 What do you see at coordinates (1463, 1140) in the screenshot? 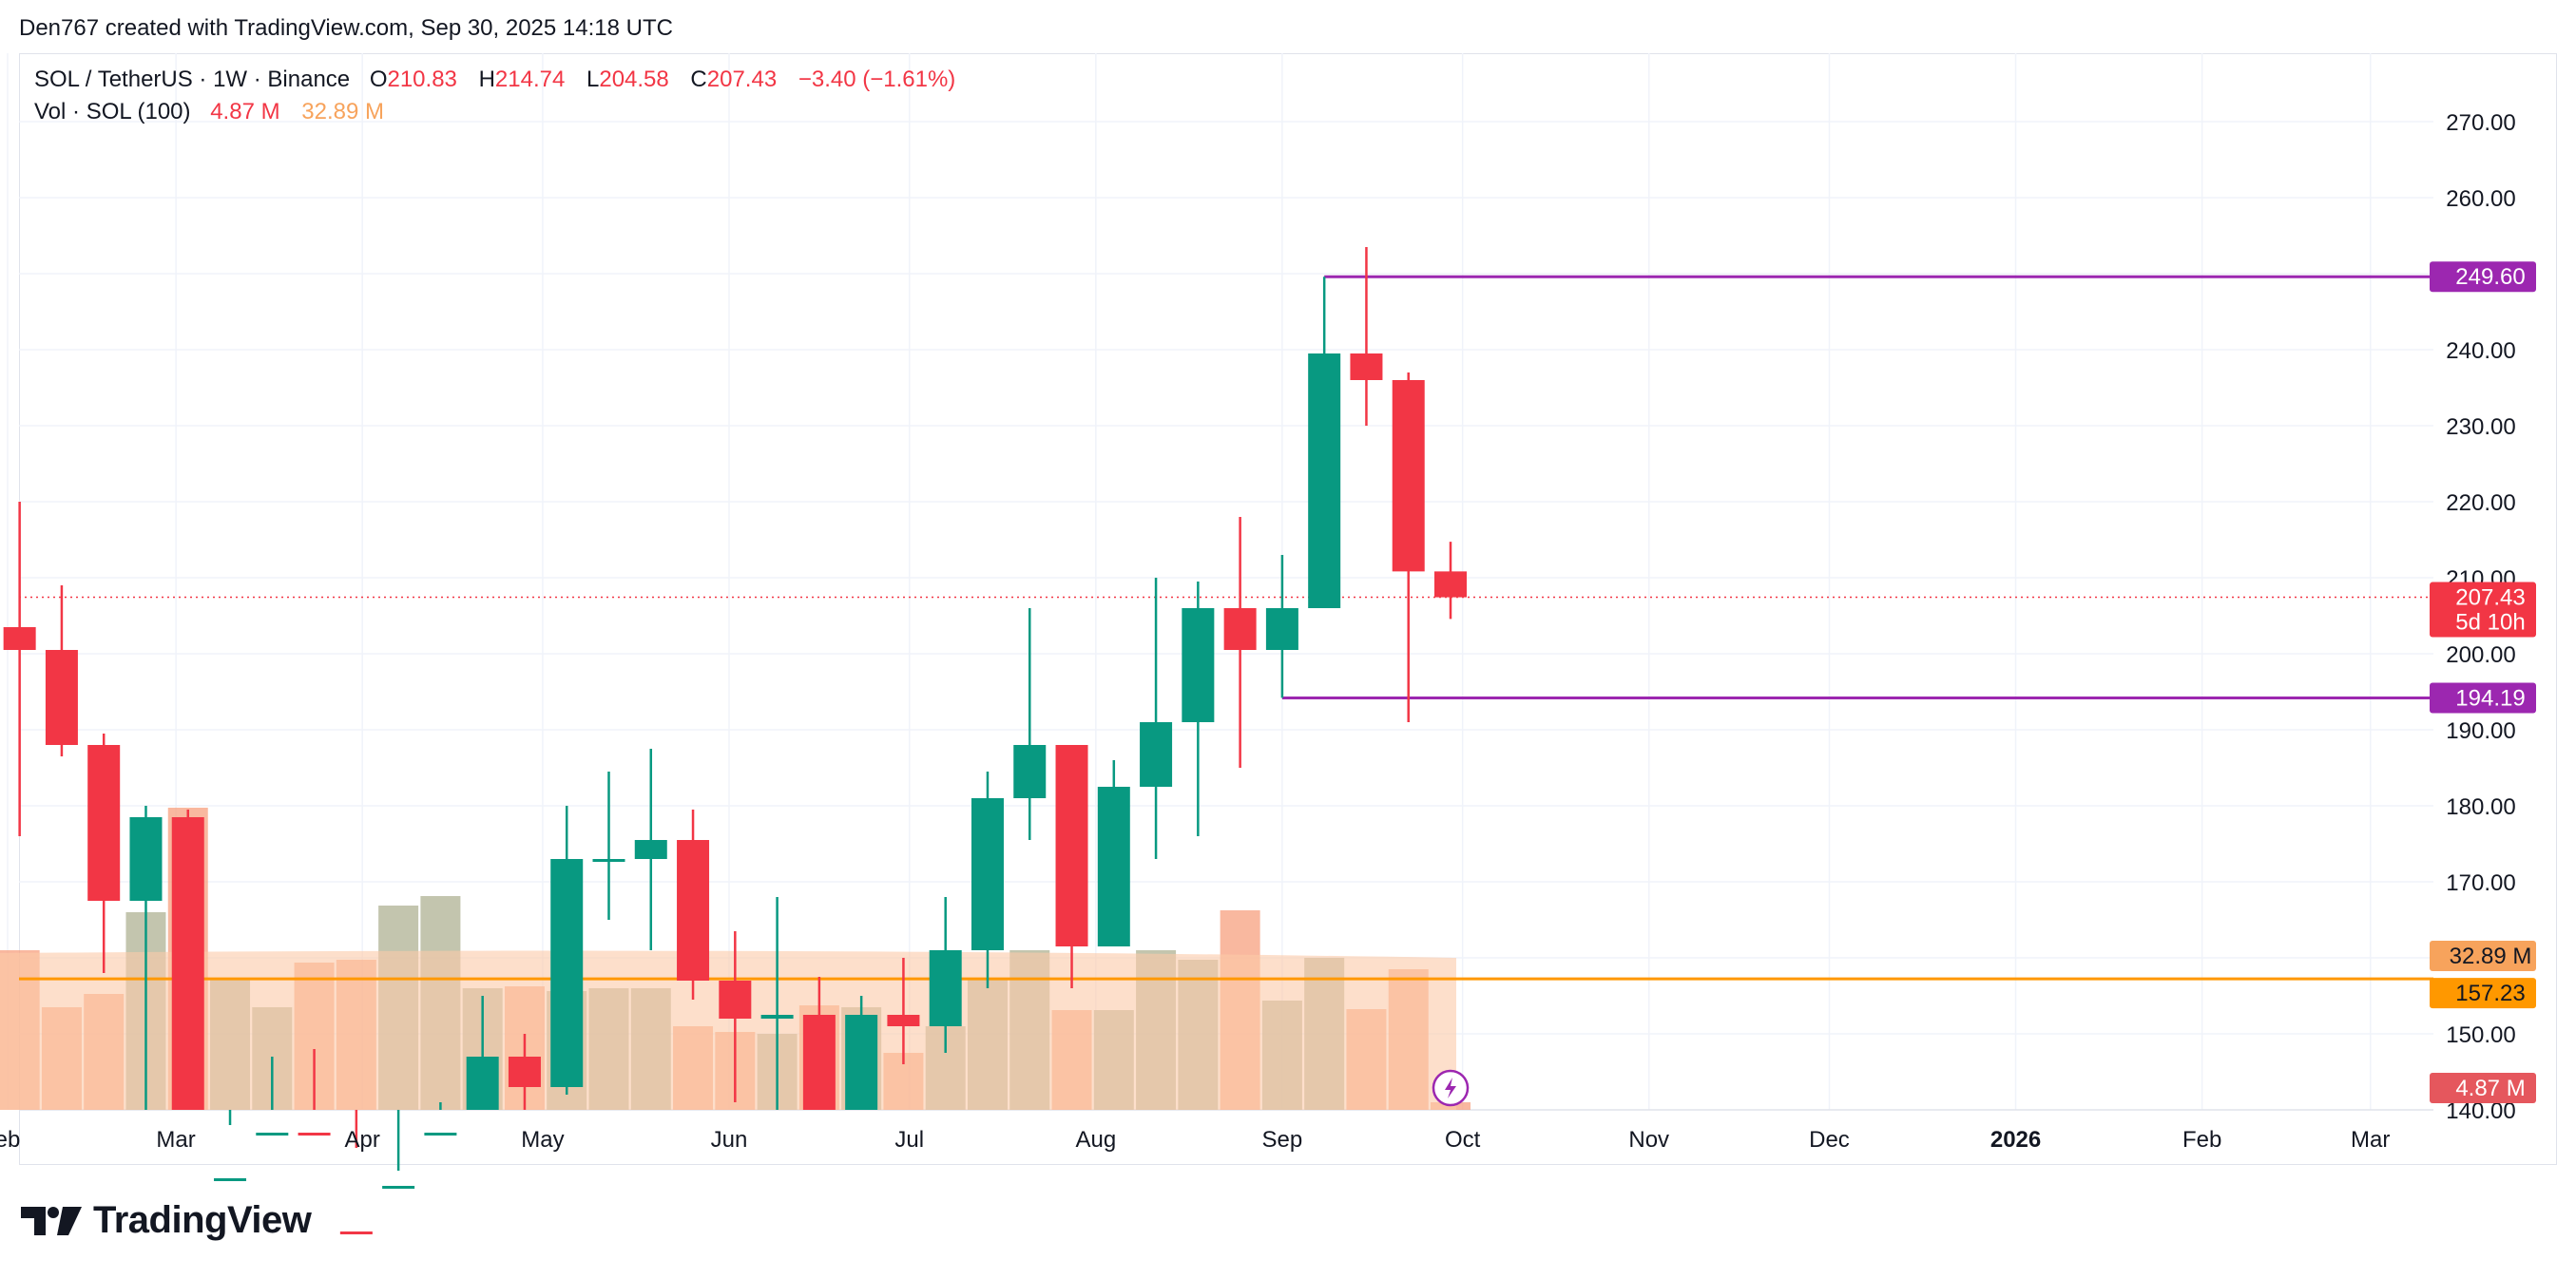
I see `x-tick-label: Oct` at bounding box center [1463, 1140].